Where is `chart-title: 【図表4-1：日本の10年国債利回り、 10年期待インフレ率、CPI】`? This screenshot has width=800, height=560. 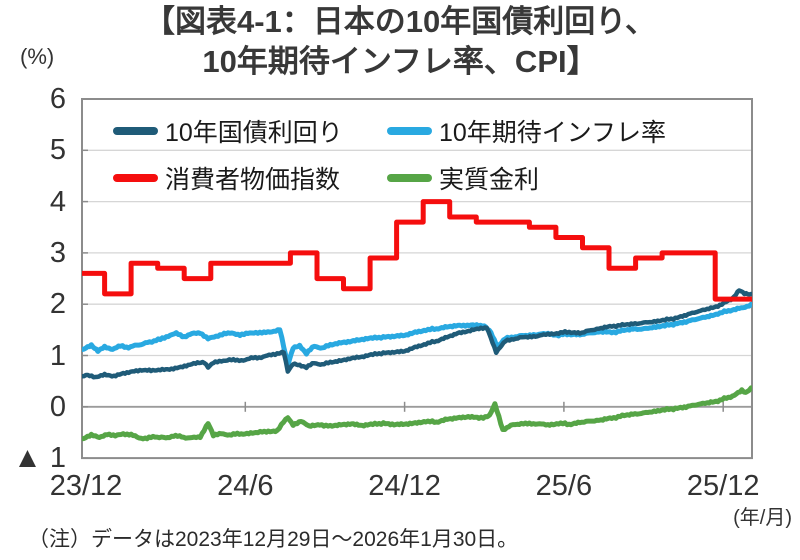
chart-title: 【図表4-1：日本の10年国債利回り、 10年期待インフレ率、CPI】 is located at coordinates (400, 42).